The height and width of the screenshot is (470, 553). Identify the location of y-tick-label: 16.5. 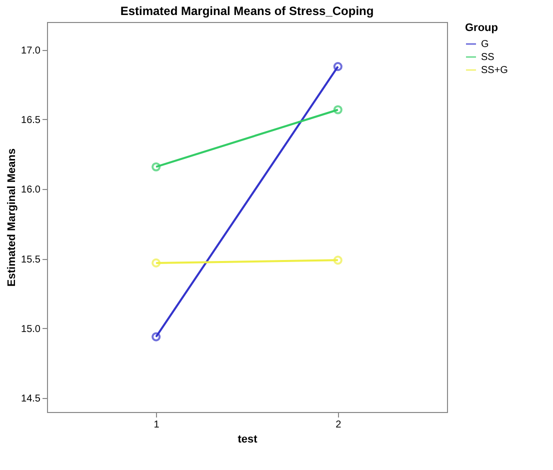
(31, 120).